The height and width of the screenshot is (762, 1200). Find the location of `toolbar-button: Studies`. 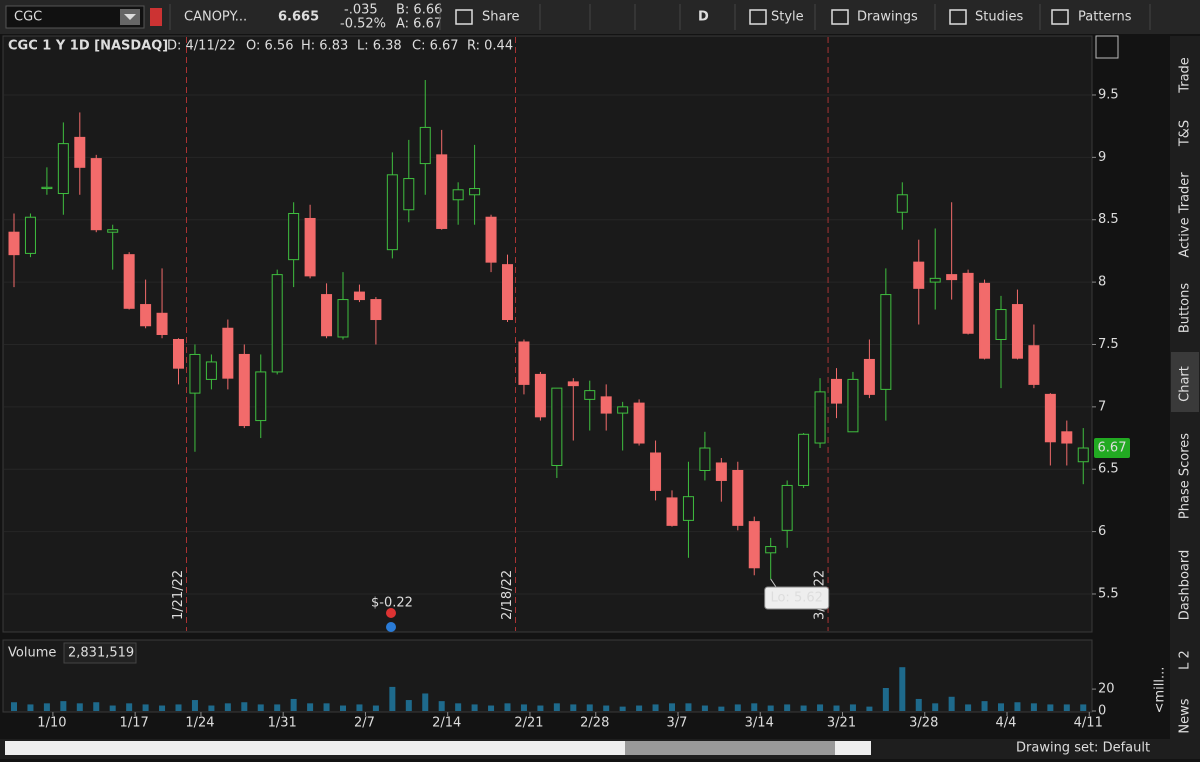

toolbar-button: Studies is located at coordinates (999, 17).